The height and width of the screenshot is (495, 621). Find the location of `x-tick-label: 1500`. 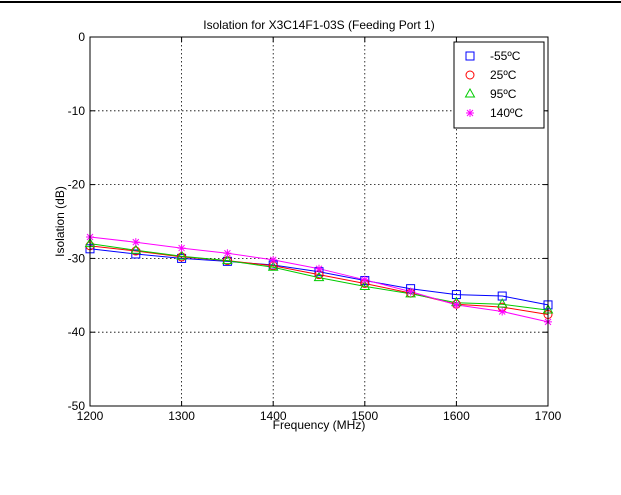

x-tick-label: 1500 is located at coordinates (364, 416).